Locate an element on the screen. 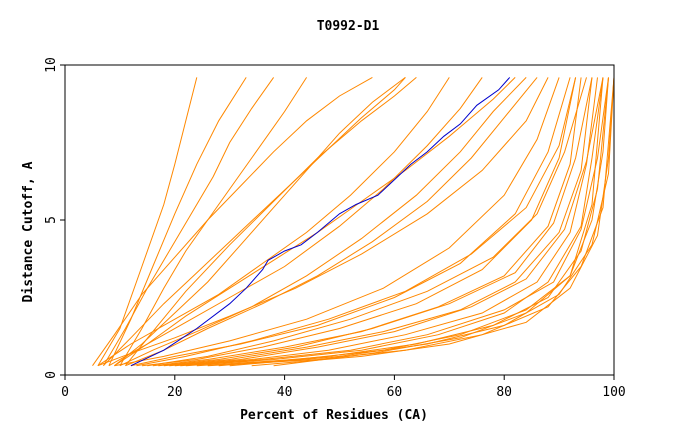 This screenshot has height=440, width=680. x-tick-label: 20 is located at coordinates (175, 392).